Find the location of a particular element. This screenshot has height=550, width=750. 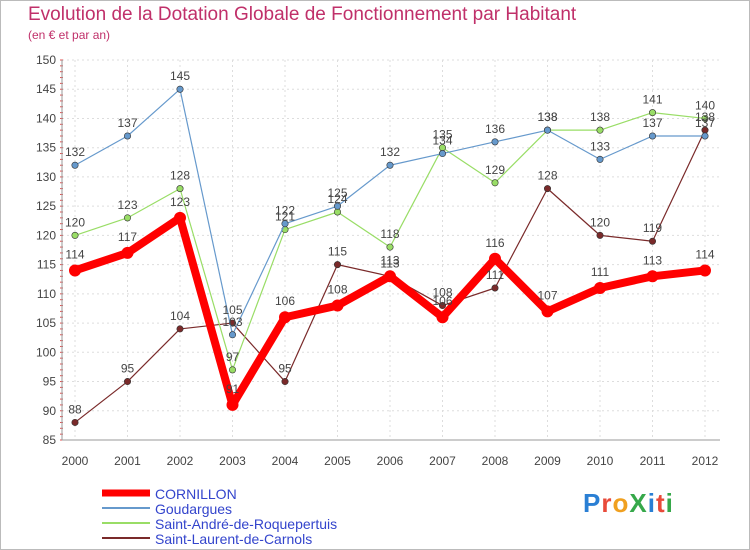

data-label: 124 is located at coordinates (337, 199).